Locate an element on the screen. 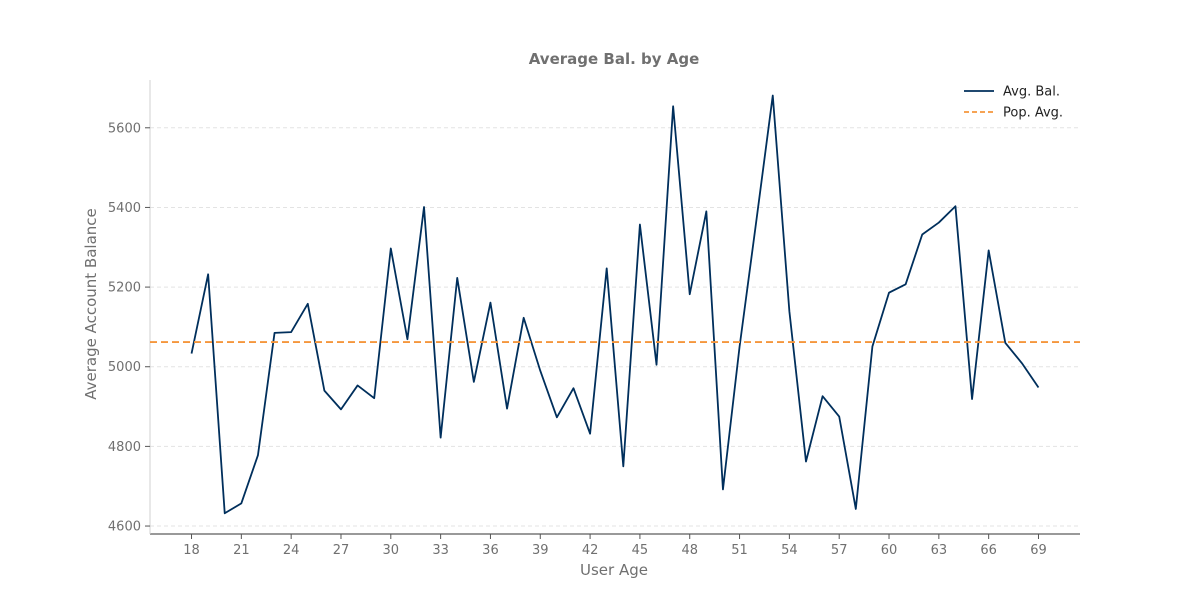 The image size is (1200, 604). x-tick-label: 30 is located at coordinates (391, 550).